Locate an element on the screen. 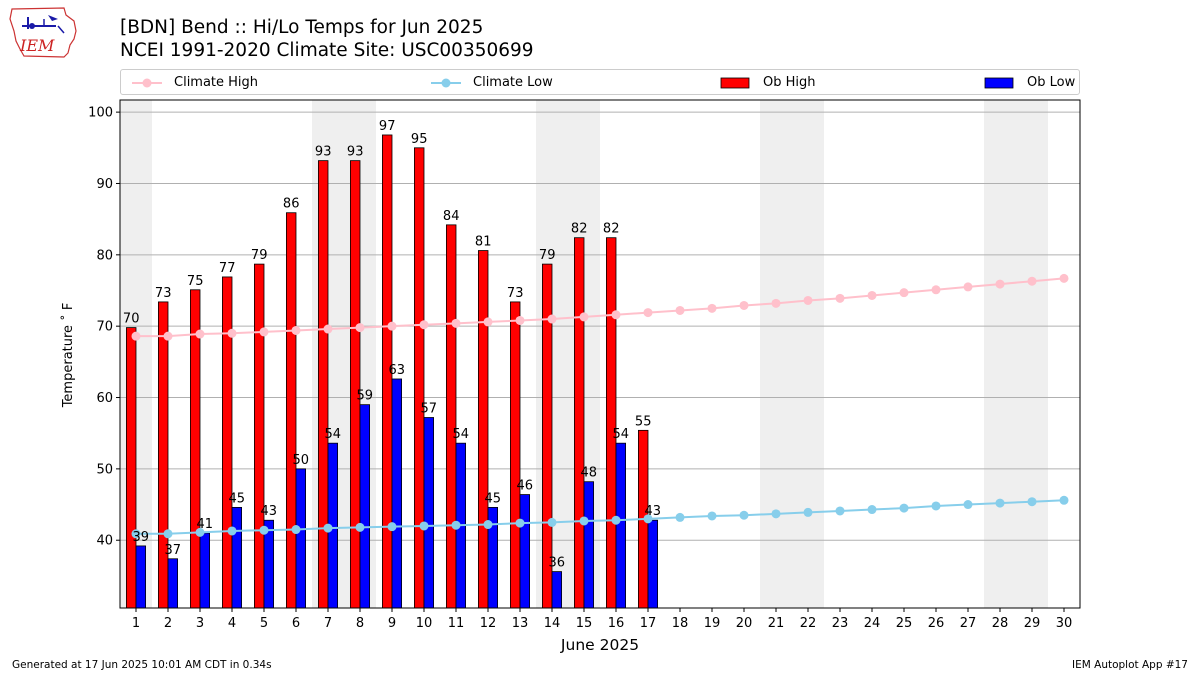 The image size is (1200, 675). x-tick-label: 26 is located at coordinates (936, 623).